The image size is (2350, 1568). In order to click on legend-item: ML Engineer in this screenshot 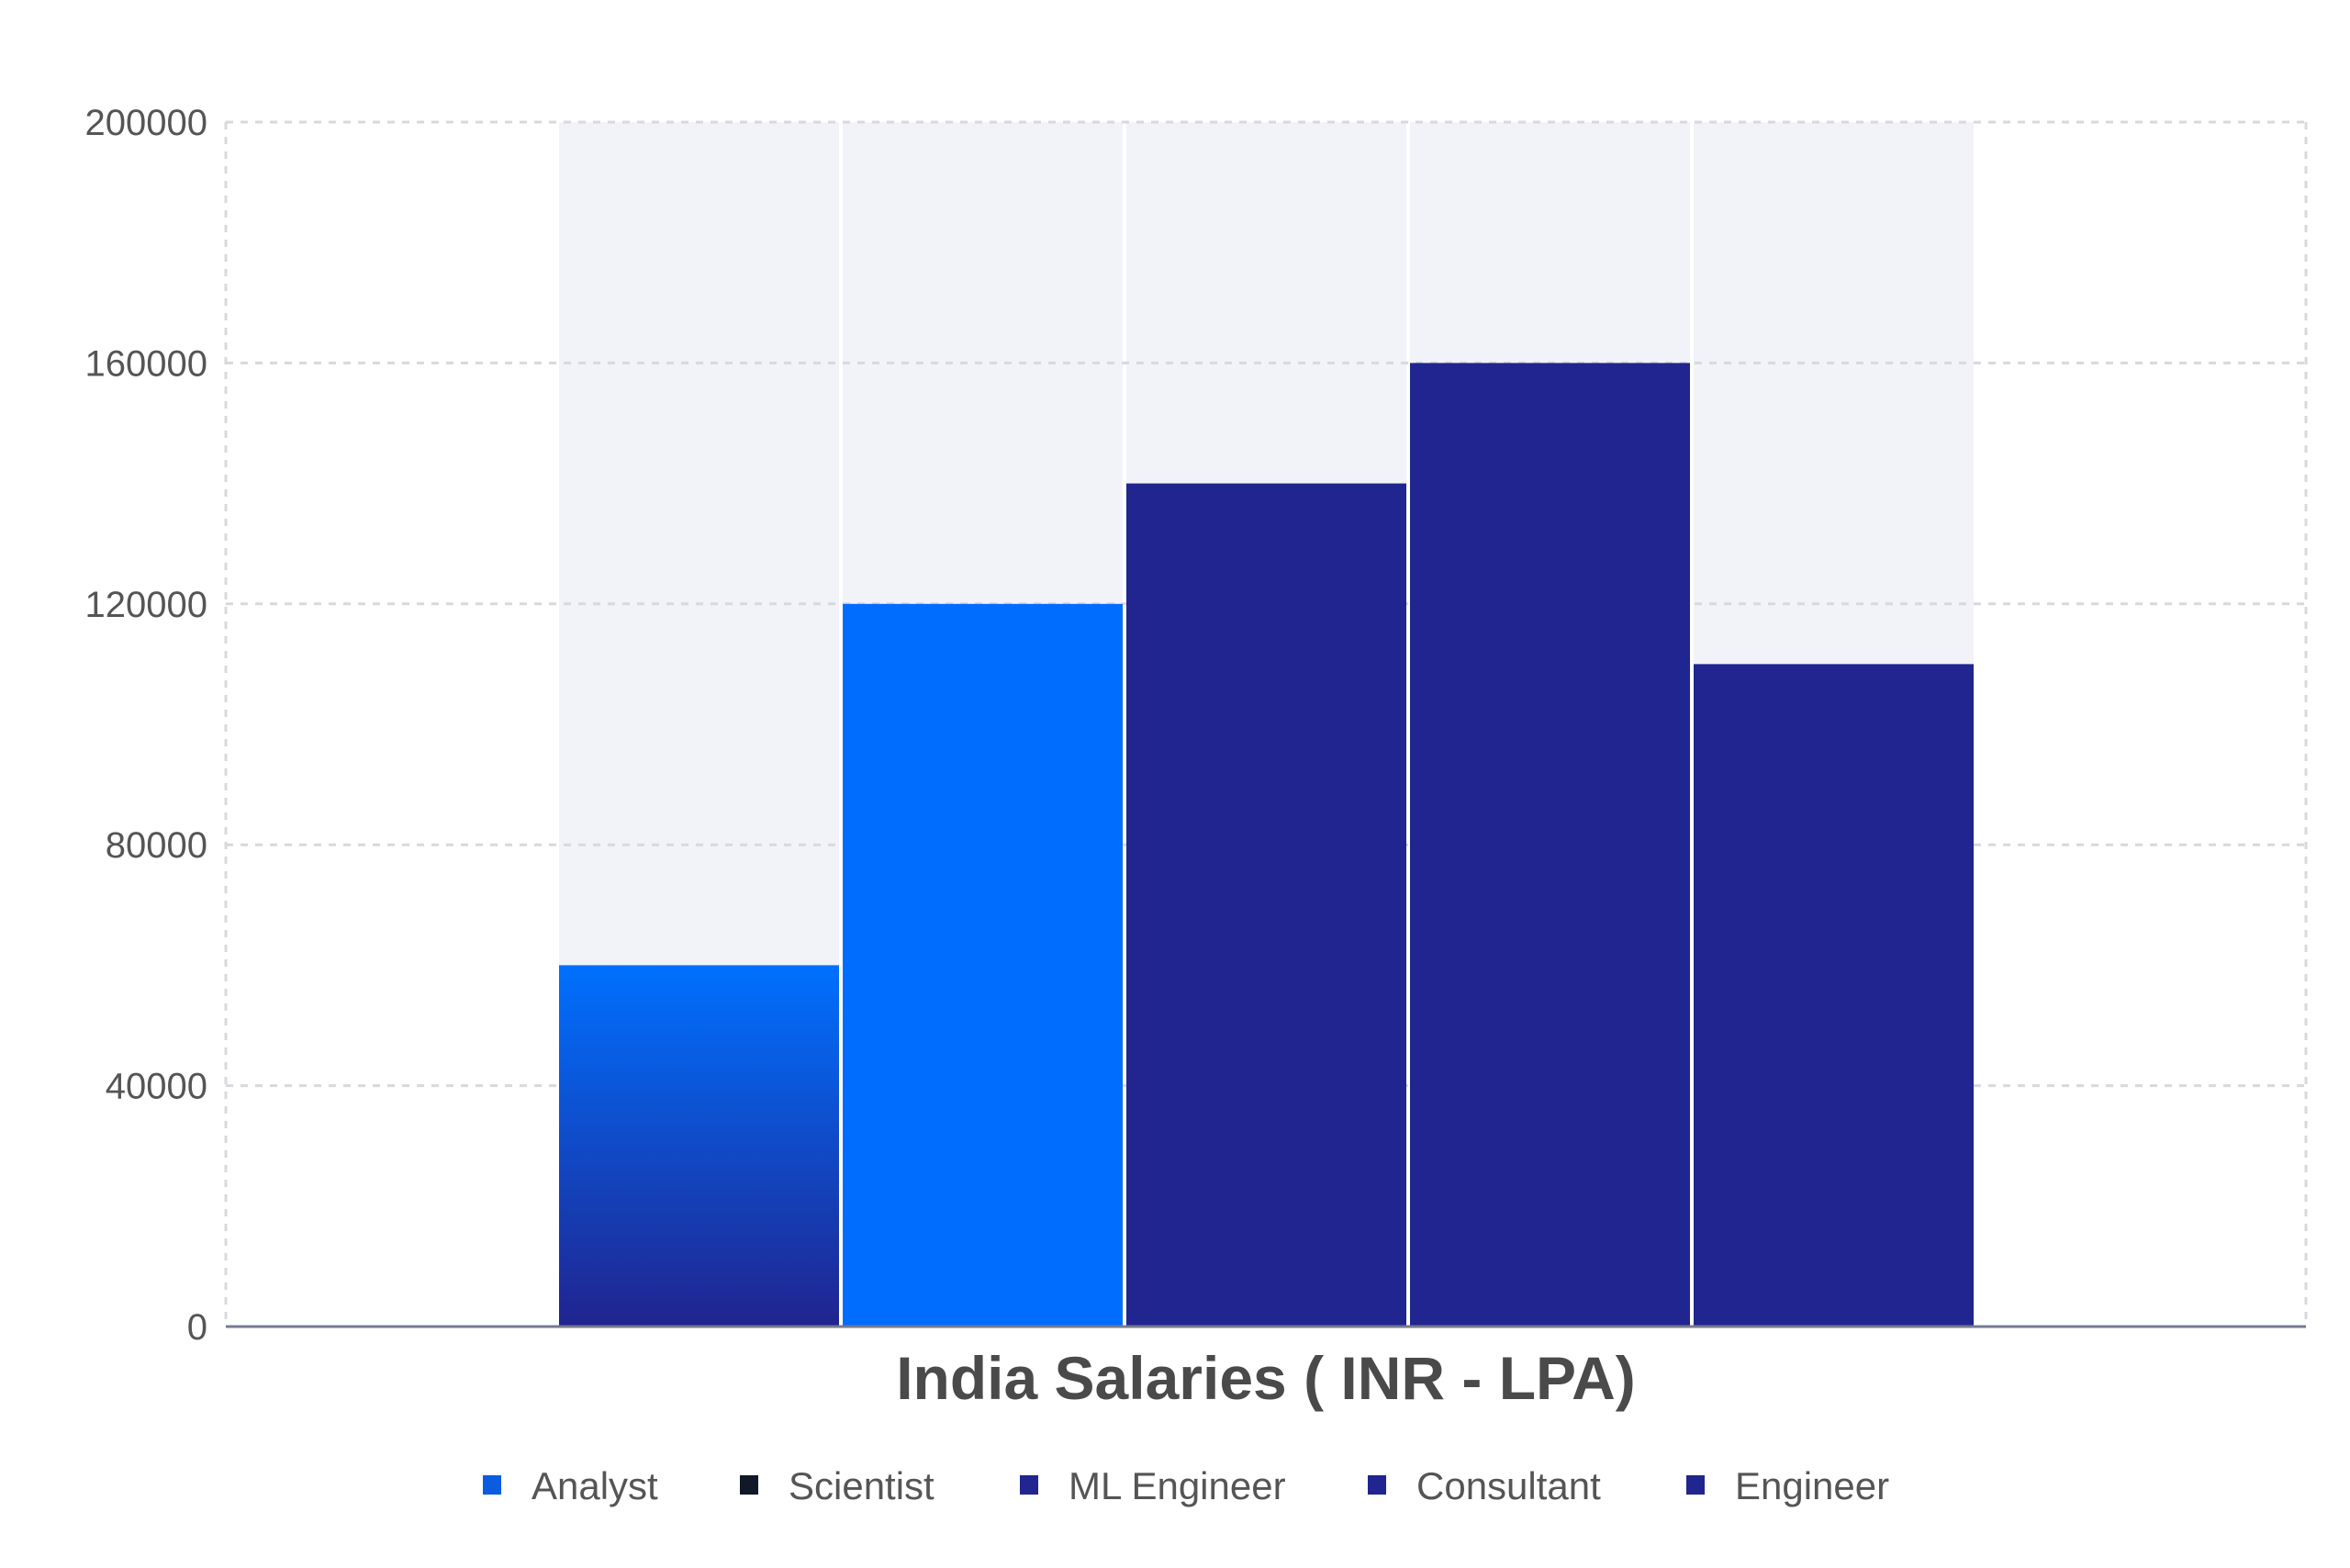, I will do `click(1153, 1485)`.